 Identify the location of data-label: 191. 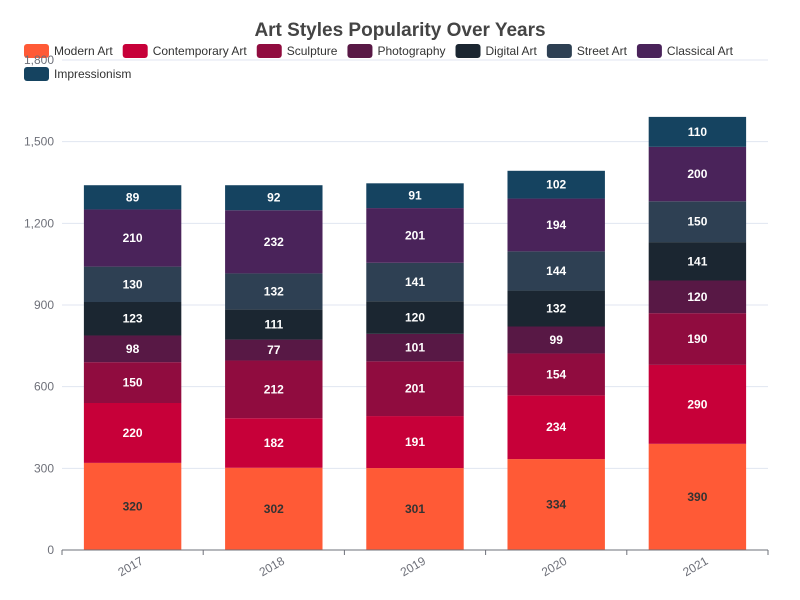
(415, 442).